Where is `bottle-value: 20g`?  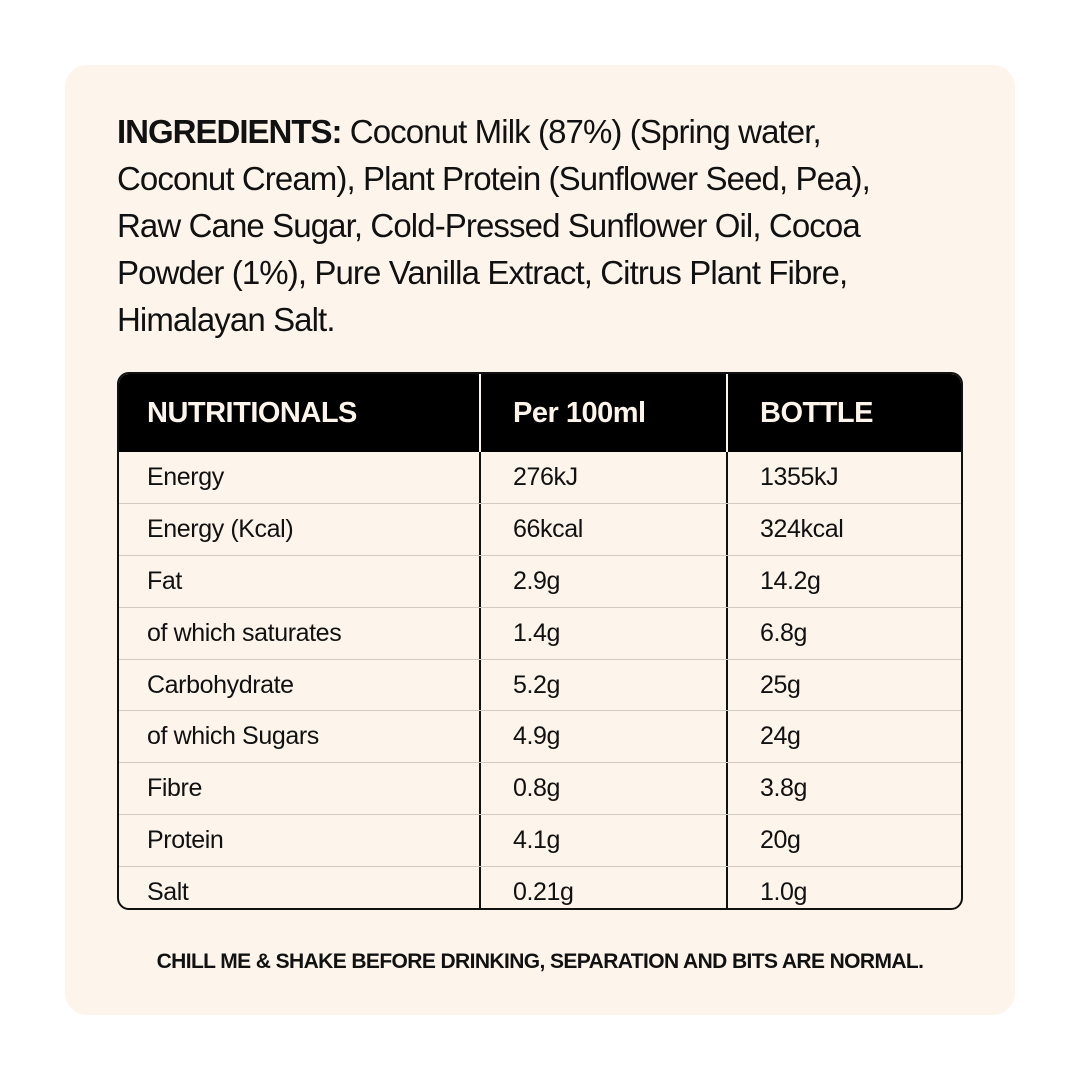
bottle-value: 20g is located at coordinates (780, 840).